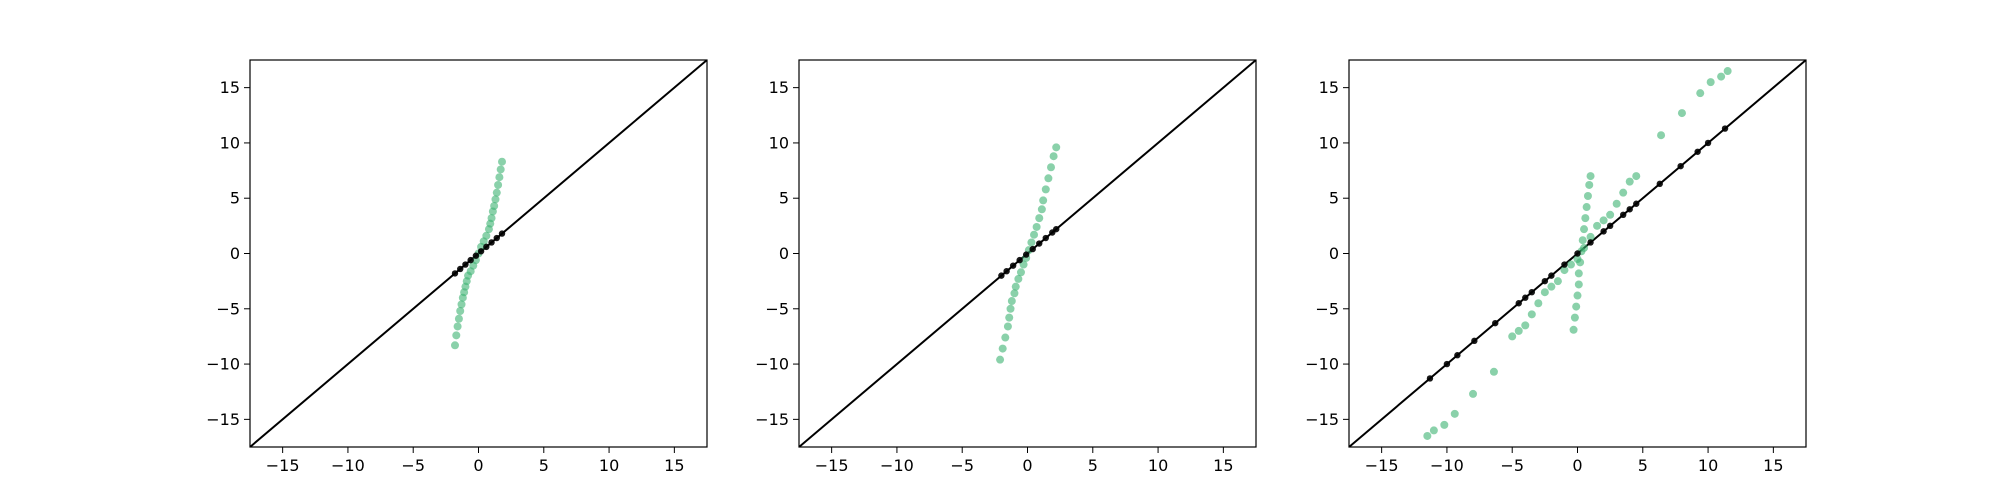 Image resolution: width=2000 pixels, height=500 pixels. Describe the element at coordinates (1577, 465) in the screenshot. I see `x-tick-label: 0` at that location.